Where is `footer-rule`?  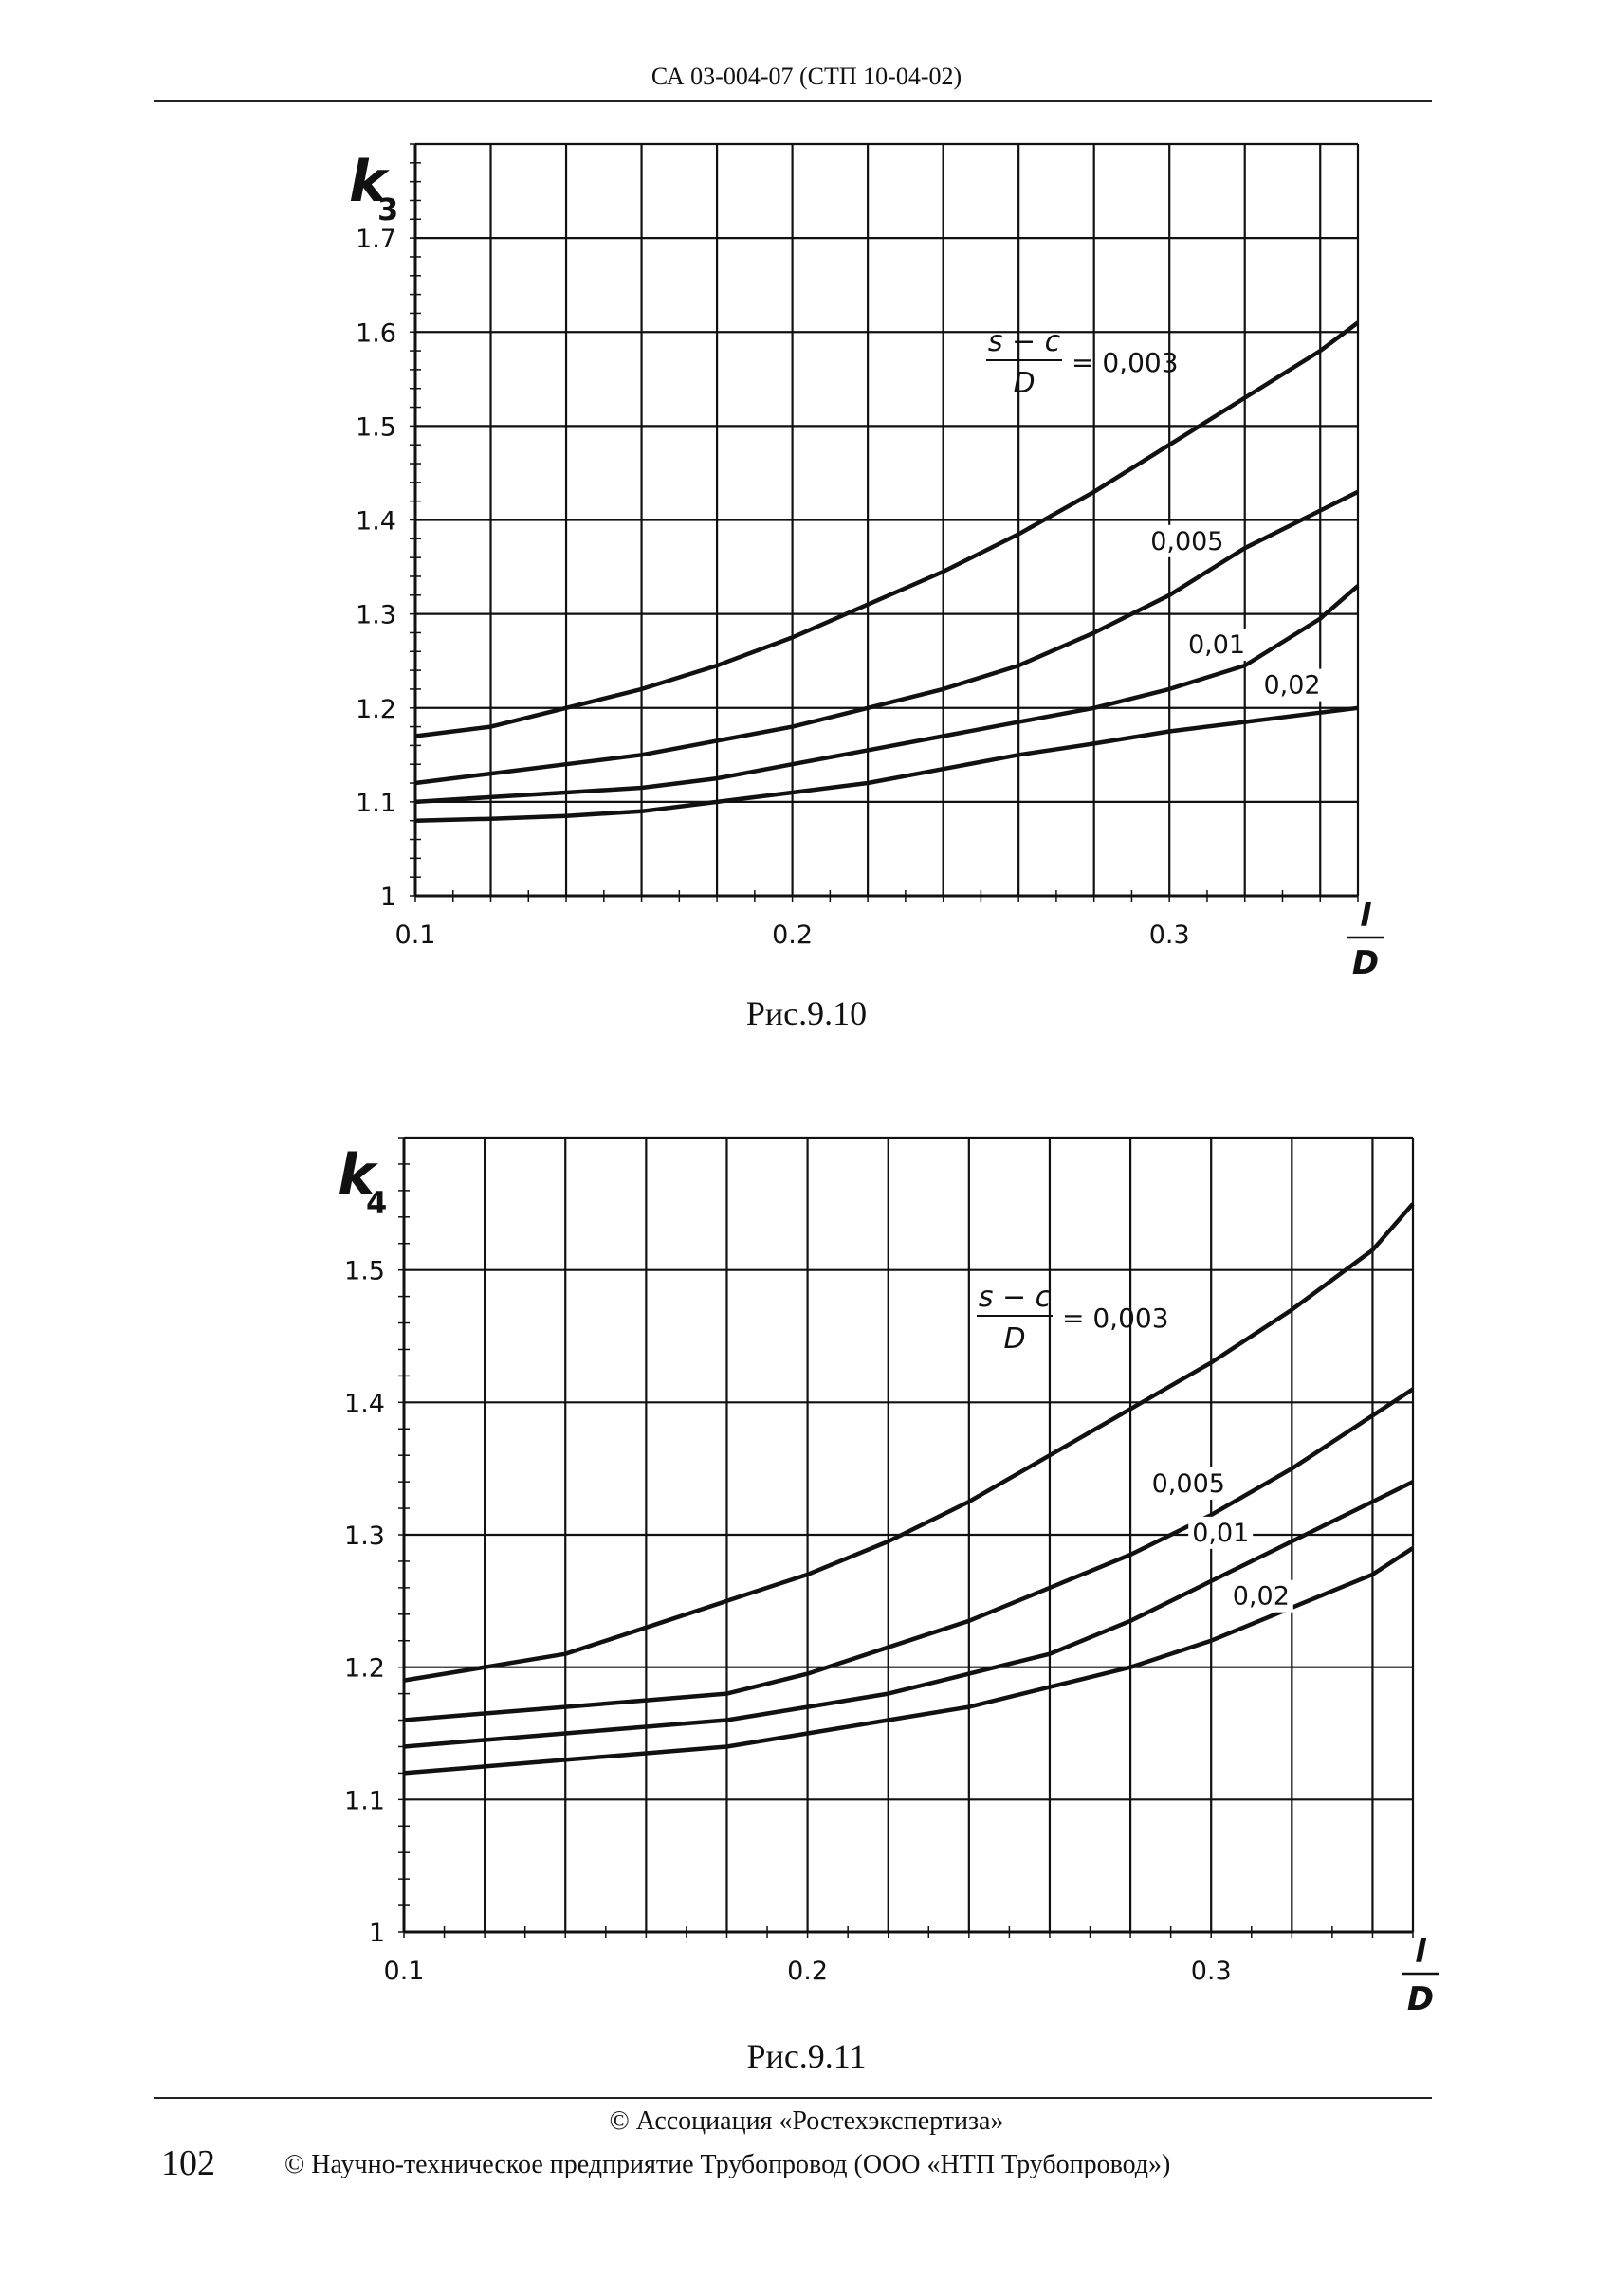 footer-rule is located at coordinates (793, 2098).